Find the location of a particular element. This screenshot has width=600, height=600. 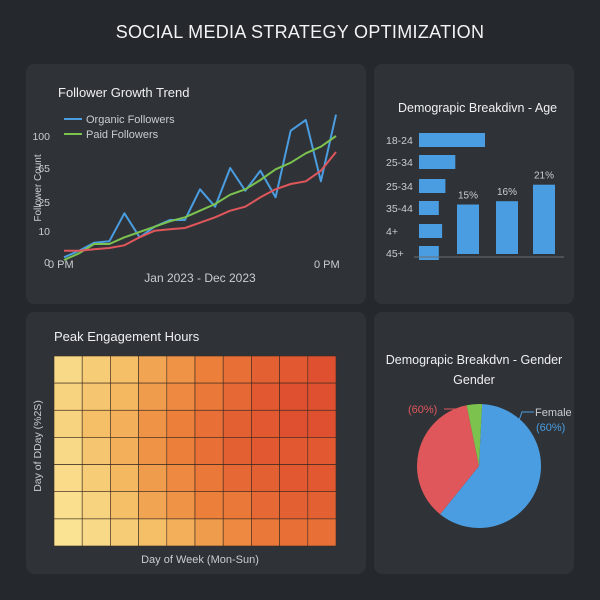

age-bar-chart: 18-24 25-34 25-34 35-44 4+ 45+ 15% 16% 21% is located at coordinates (475, 196).